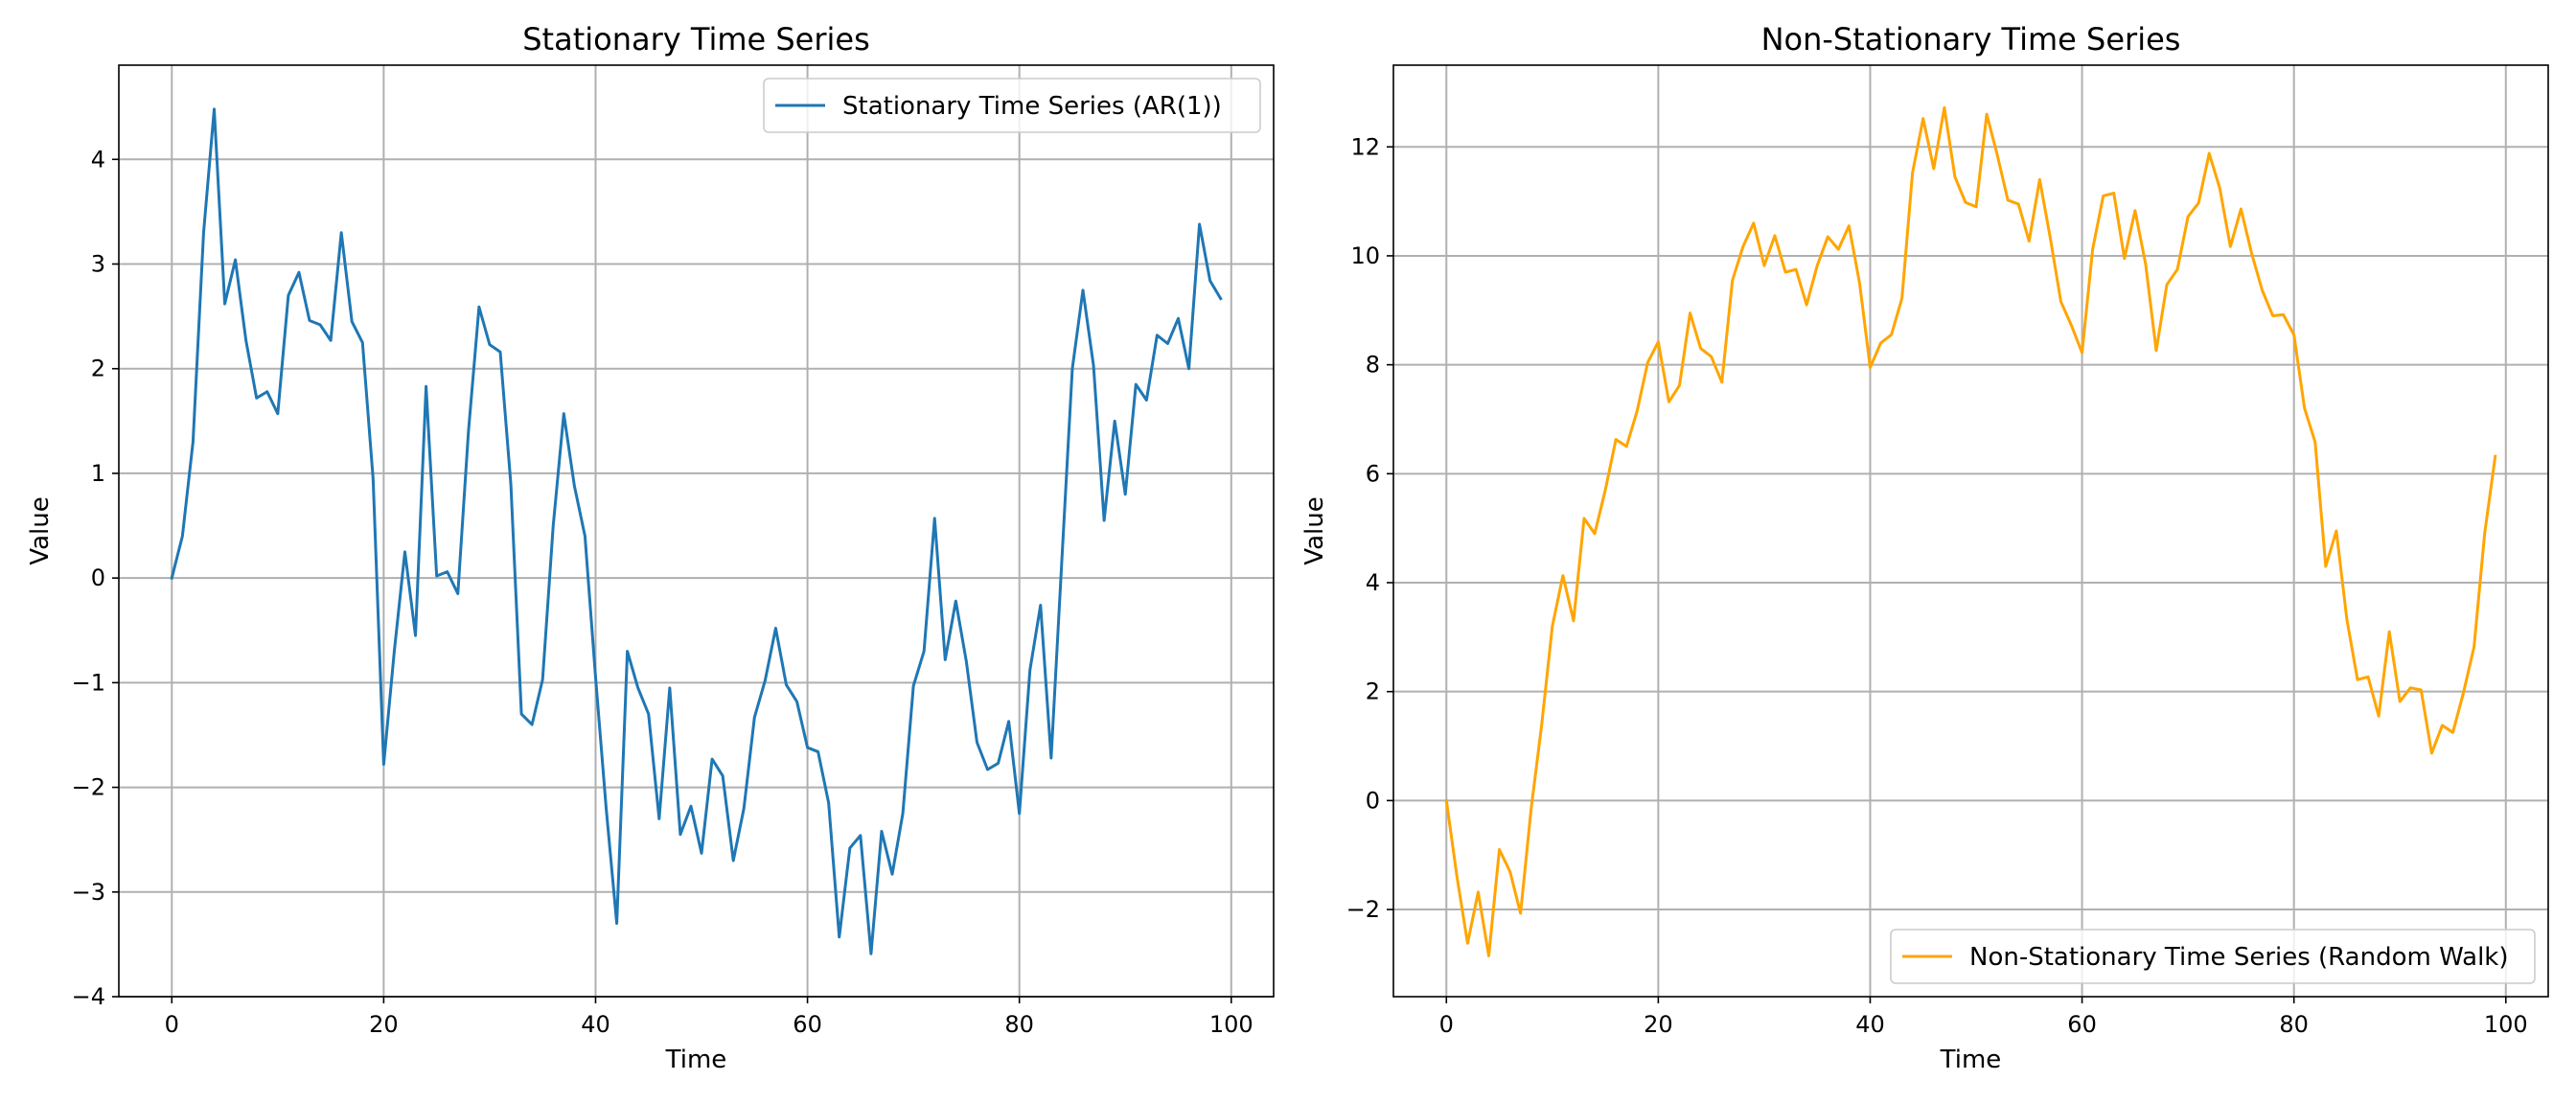 The height and width of the screenshot is (1104, 2576). I want to click on y-tick-label: 1, so click(98, 473).